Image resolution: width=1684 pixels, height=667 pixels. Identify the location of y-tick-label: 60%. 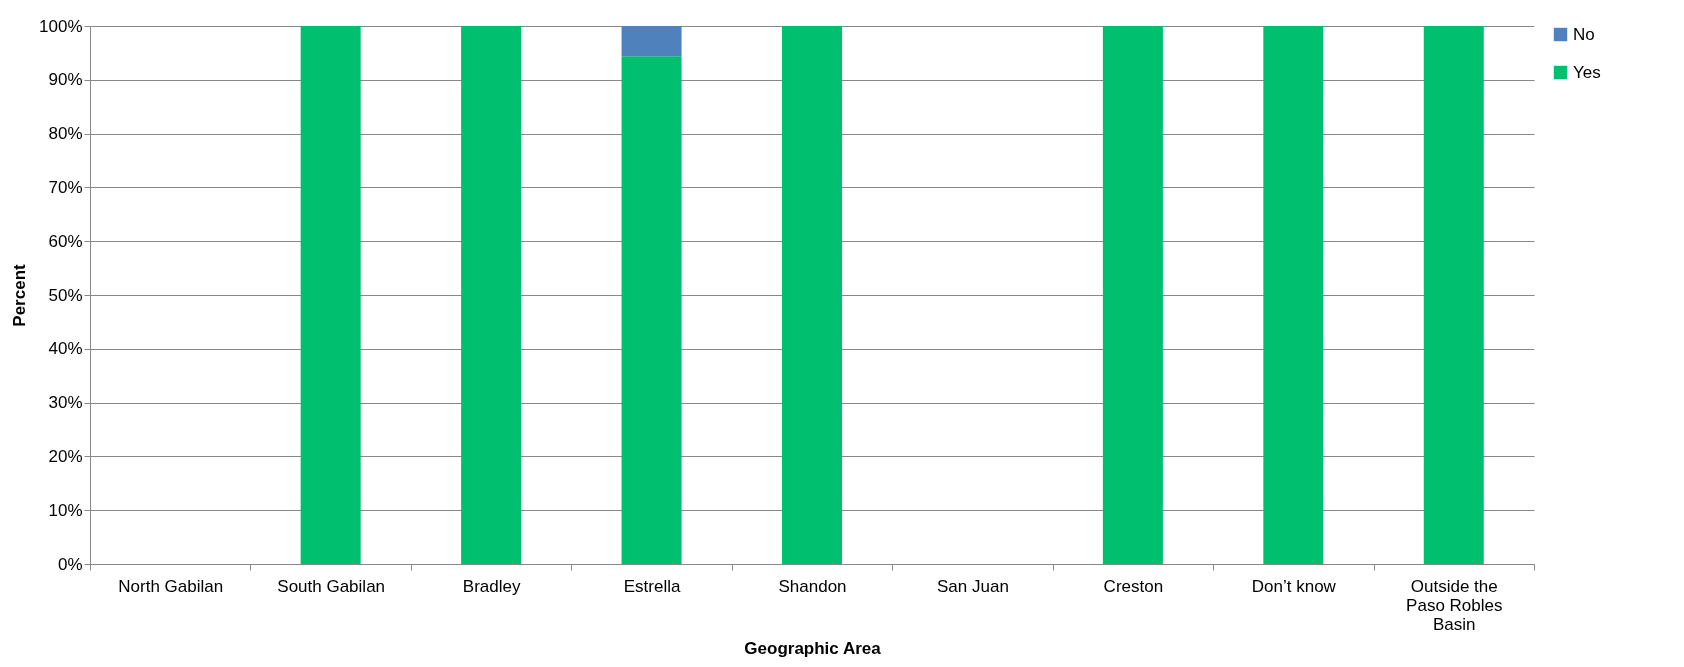
(65, 241).